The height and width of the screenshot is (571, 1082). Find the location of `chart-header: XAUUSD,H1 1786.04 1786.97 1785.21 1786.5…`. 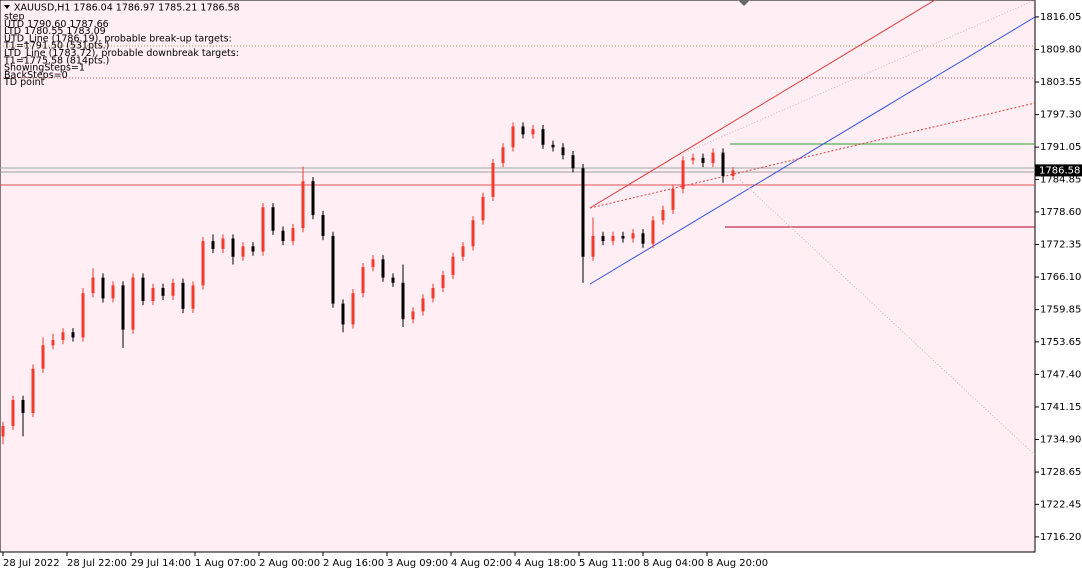

chart-header: XAUUSD,H1 1786.04 1786.97 1785.21 1786.5… is located at coordinates (127, 8).